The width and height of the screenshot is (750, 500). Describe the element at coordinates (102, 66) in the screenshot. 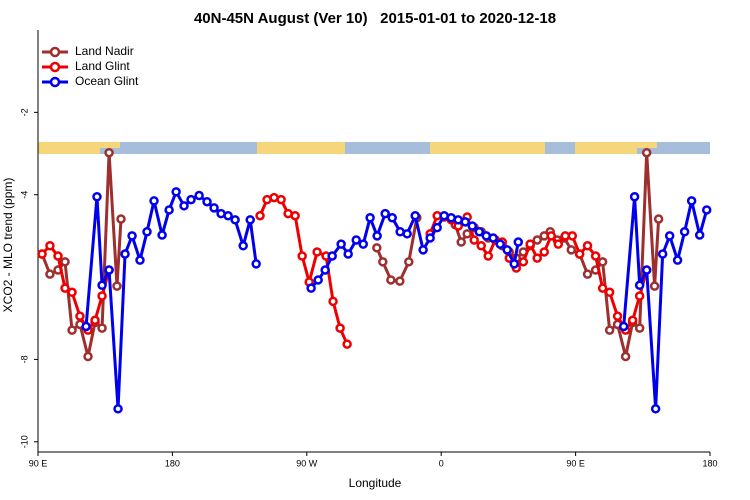

I see `legend-label: Land Glint` at that location.